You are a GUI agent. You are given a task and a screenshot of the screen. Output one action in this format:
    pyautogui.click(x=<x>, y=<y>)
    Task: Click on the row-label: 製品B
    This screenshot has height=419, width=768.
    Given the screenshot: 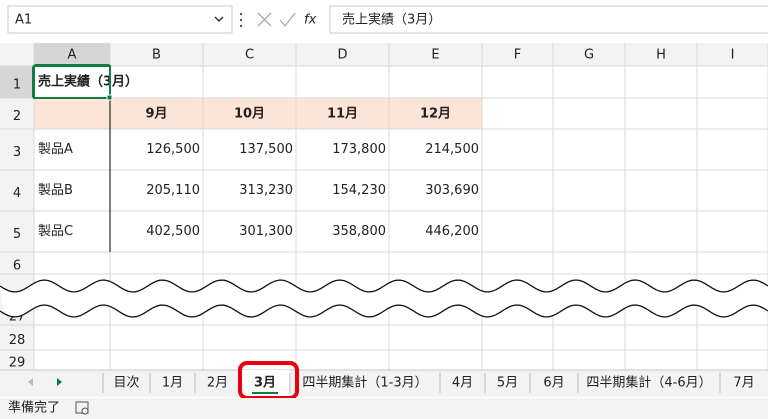 What is the action you would take?
    pyautogui.click(x=55, y=190)
    